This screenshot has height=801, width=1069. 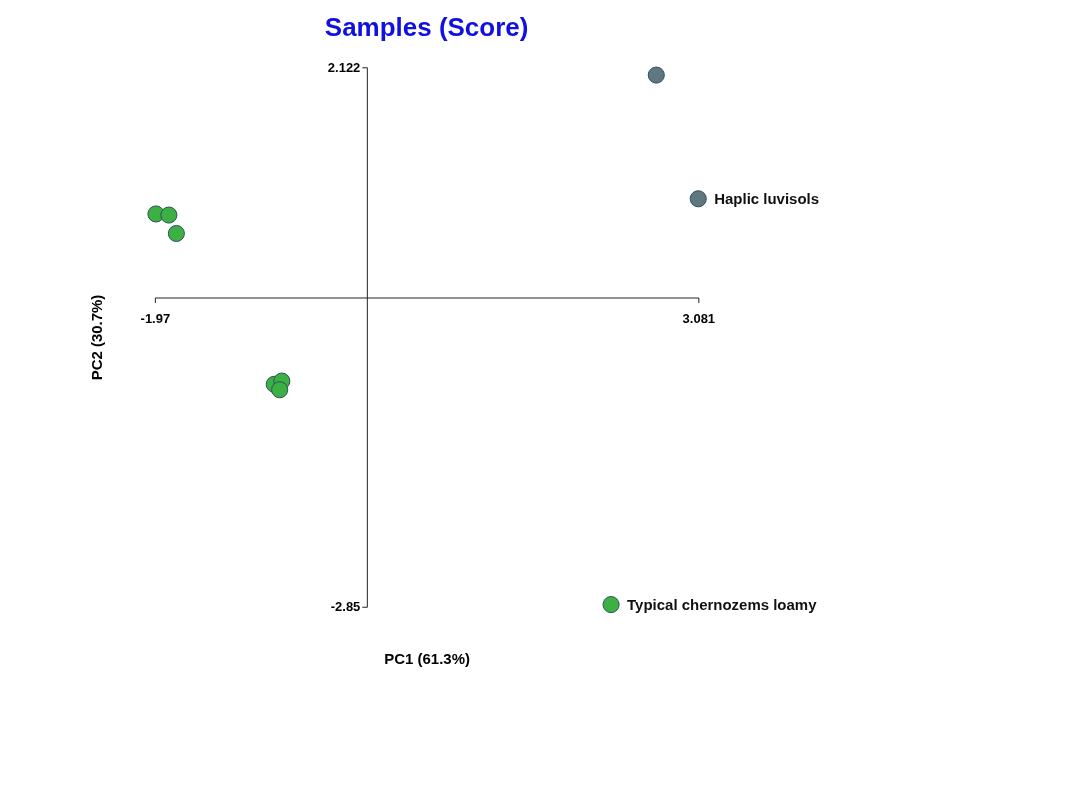 What do you see at coordinates (344, 67) in the screenshot?
I see `y-tick-label: 2.122` at bounding box center [344, 67].